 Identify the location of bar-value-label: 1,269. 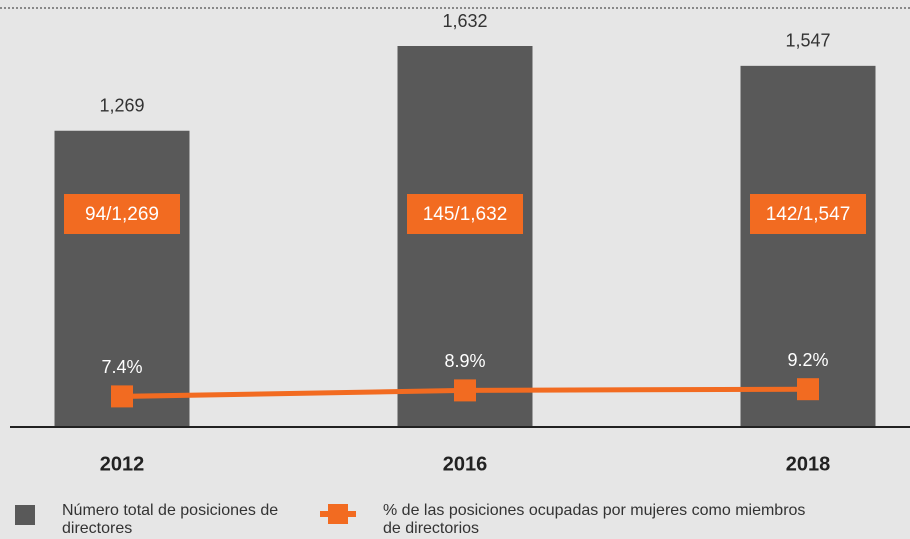
(121, 105).